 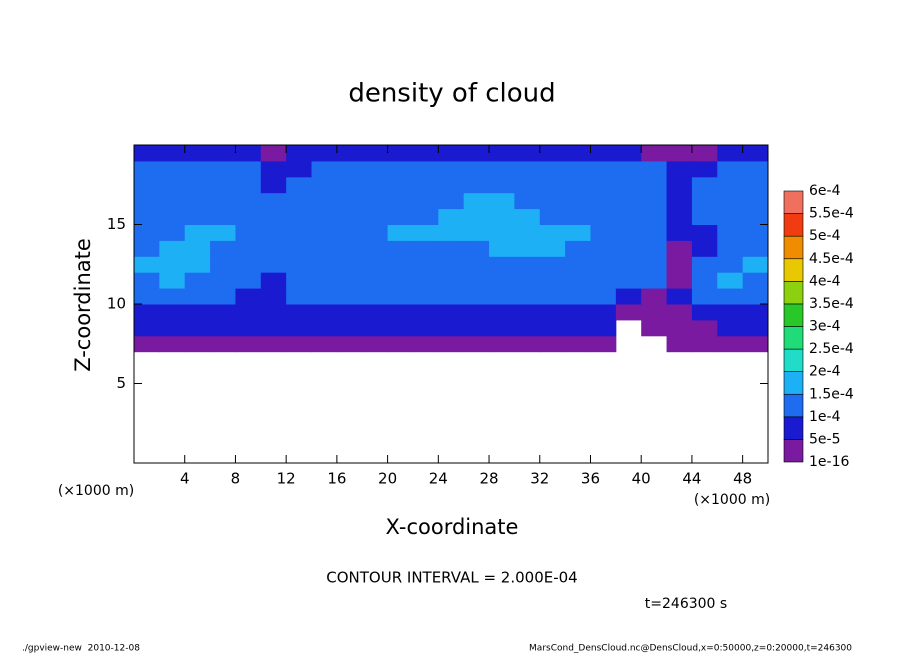 I want to click on colorbar-label: 3e-4, so click(x=825, y=327).